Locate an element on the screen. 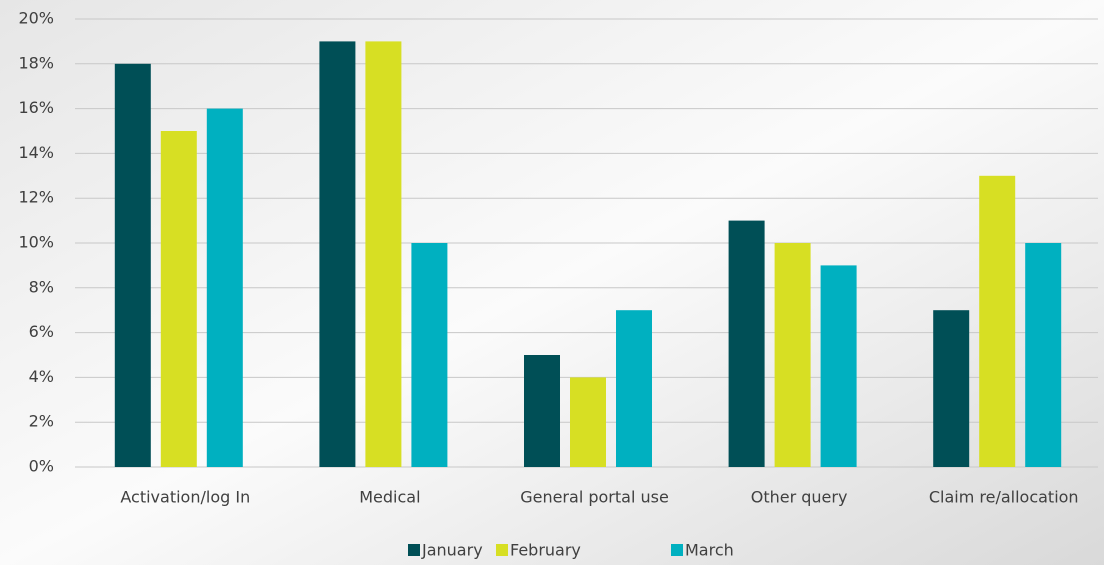 The image size is (1104, 565). x-tick-label: Medical is located at coordinates (389, 497).